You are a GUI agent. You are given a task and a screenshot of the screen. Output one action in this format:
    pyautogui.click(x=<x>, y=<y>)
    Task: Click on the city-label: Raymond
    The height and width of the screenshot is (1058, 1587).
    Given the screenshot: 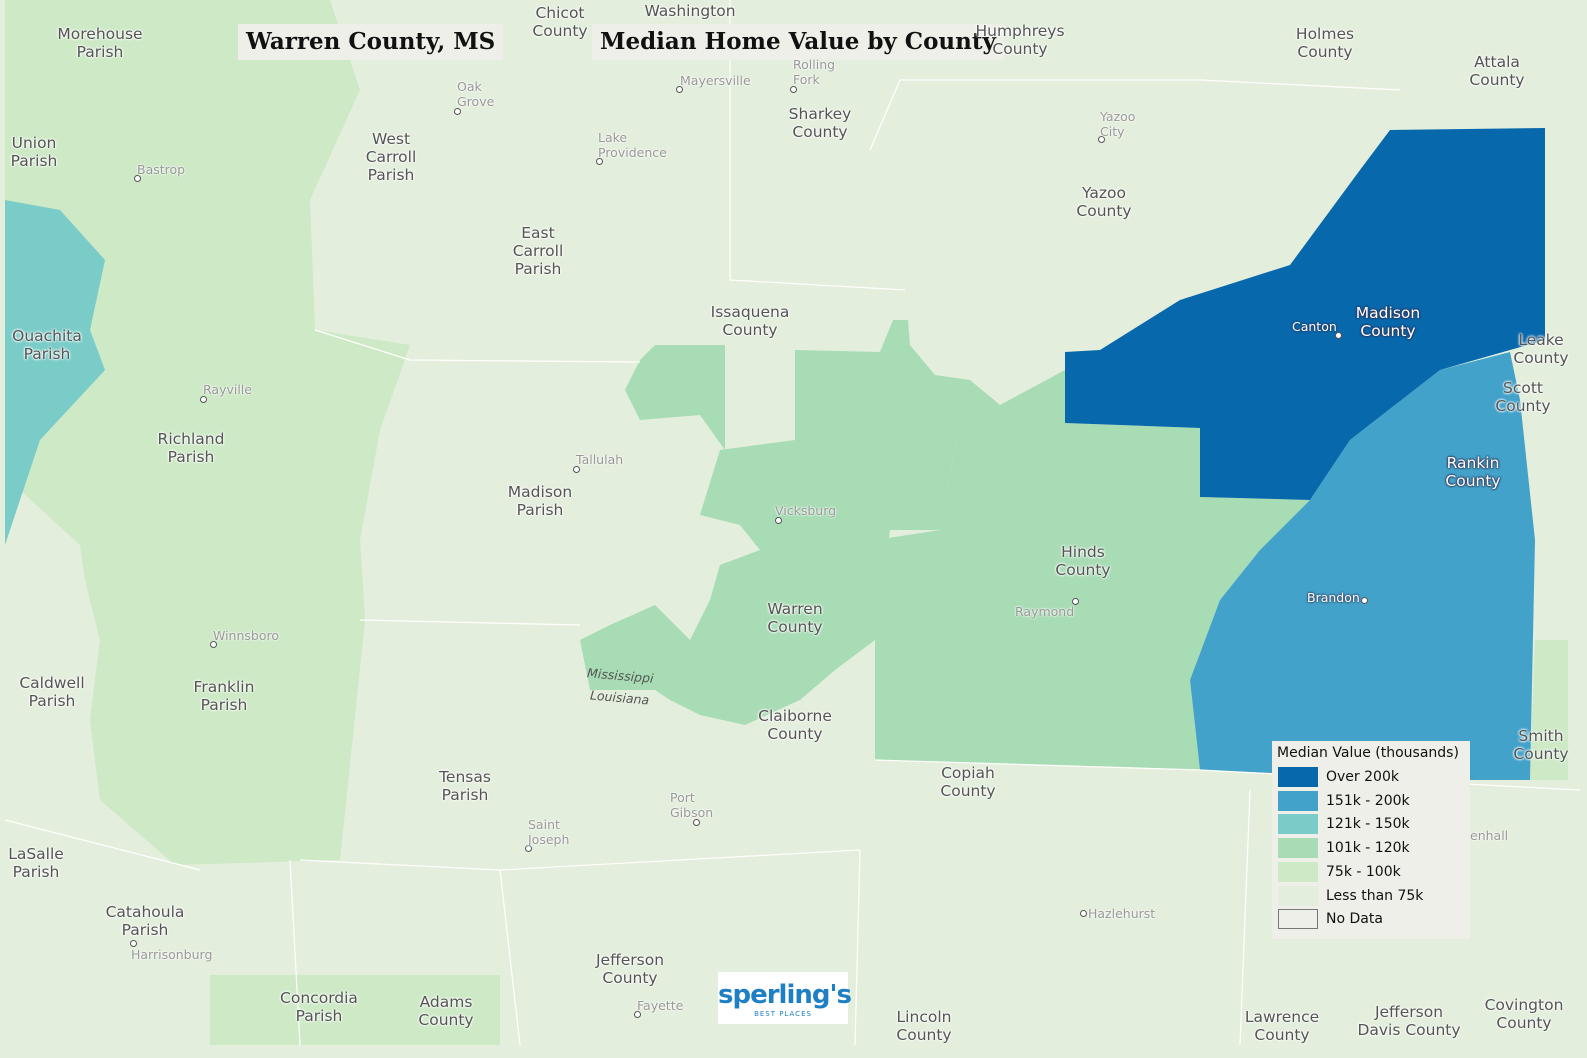 What is the action you would take?
    pyautogui.click(x=1044, y=611)
    